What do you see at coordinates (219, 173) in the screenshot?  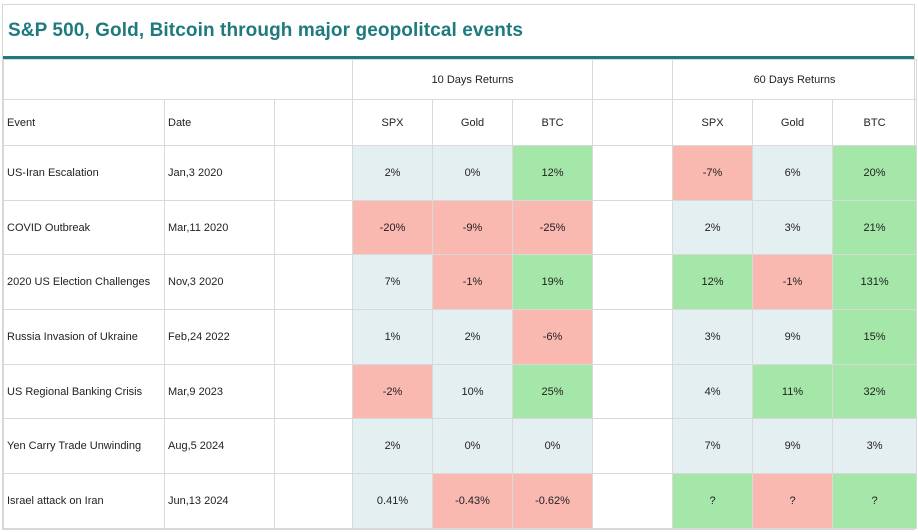 I see `date-cell: Jan,3 2020` at bounding box center [219, 173].